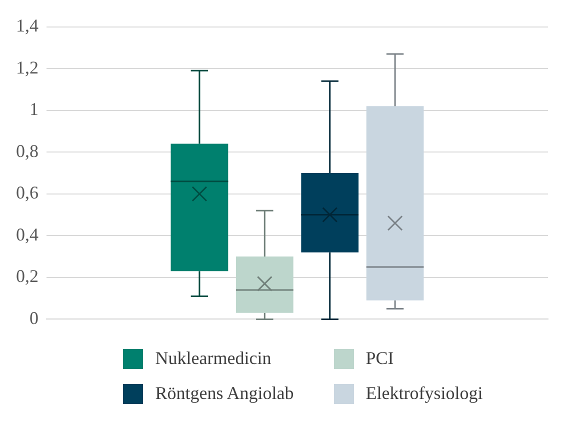  What do you see at coordinates (34, 318) in the screenshot?
I see `y-tick-label: 0` at bounding box center [34, 318].